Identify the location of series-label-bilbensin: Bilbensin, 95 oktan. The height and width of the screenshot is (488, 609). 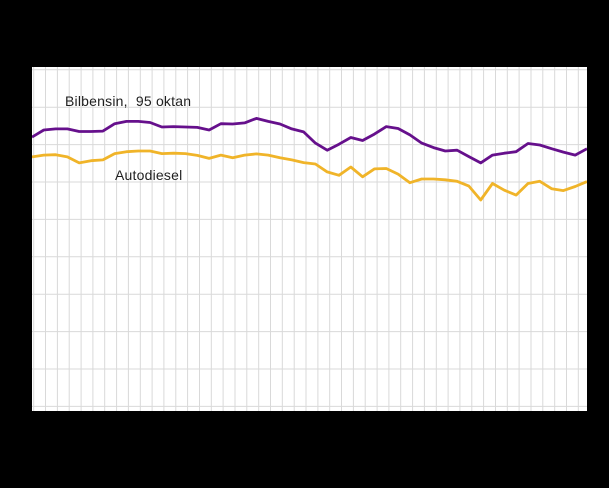
(128, 101).